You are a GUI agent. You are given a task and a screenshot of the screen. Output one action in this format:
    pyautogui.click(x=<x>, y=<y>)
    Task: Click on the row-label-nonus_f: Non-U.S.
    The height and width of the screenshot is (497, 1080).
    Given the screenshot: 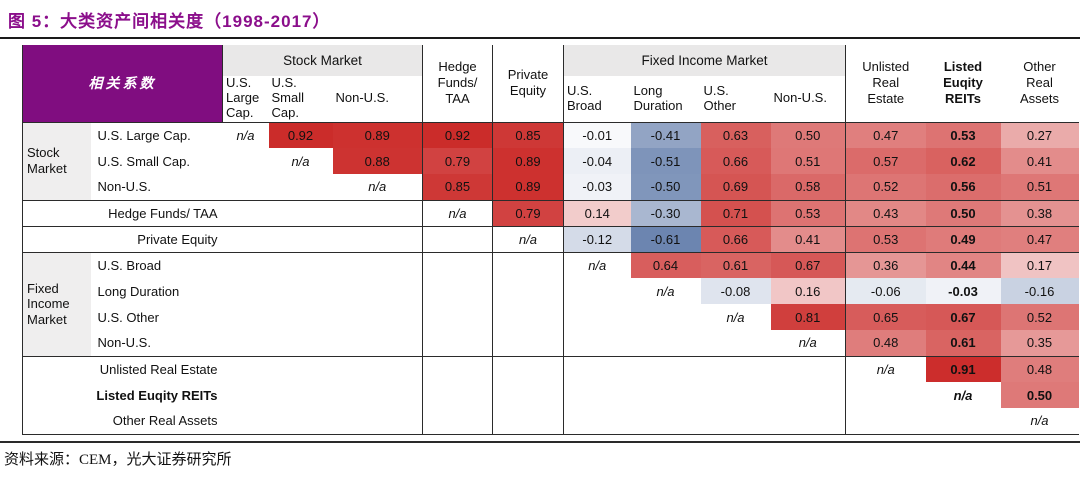 What is the action you would take?
    pyautogui.click(x=156, y=343)
    